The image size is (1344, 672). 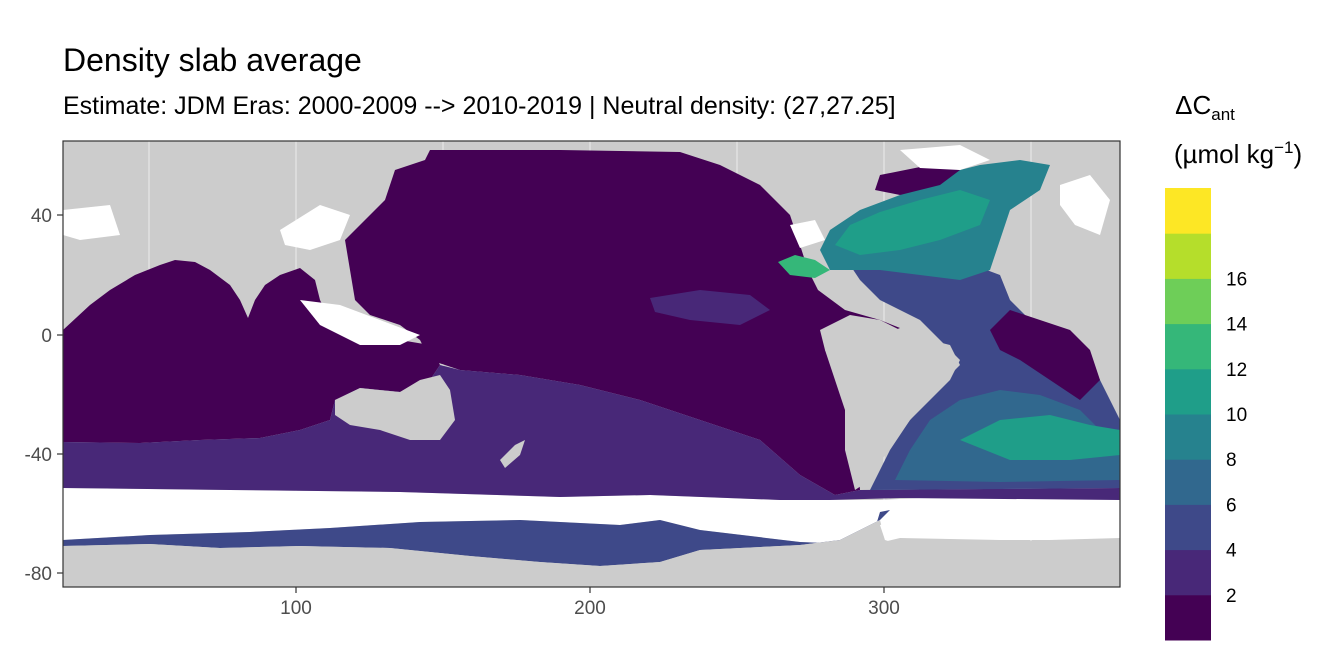 I want to click on africa-land, so click(x=1100, y=340).